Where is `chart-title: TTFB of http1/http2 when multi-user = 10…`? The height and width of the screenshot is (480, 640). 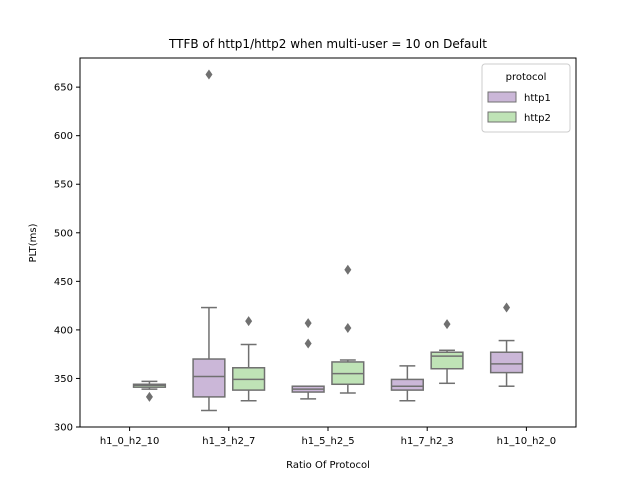 chart-title: TTFB of http1/http2 when multi-user = 10… is located at coordinates (327, 44).